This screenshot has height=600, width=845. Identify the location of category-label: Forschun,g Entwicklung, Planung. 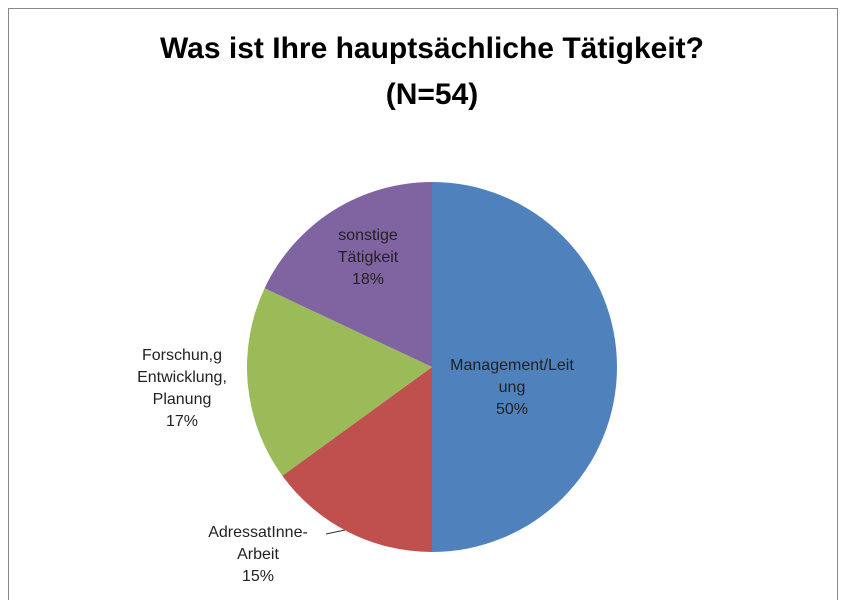
(182, 377).